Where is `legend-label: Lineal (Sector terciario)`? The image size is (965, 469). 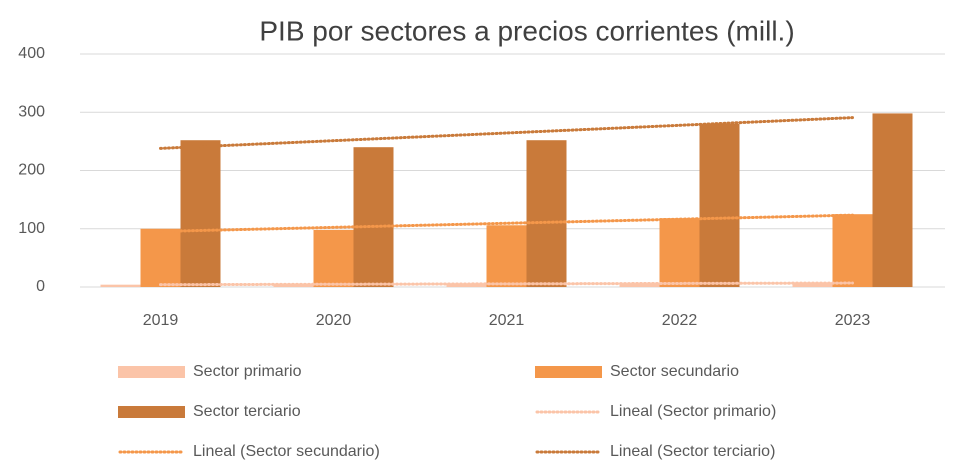 legend-label: Lineal (Sector terciario) is located at coordinates (692, 451).